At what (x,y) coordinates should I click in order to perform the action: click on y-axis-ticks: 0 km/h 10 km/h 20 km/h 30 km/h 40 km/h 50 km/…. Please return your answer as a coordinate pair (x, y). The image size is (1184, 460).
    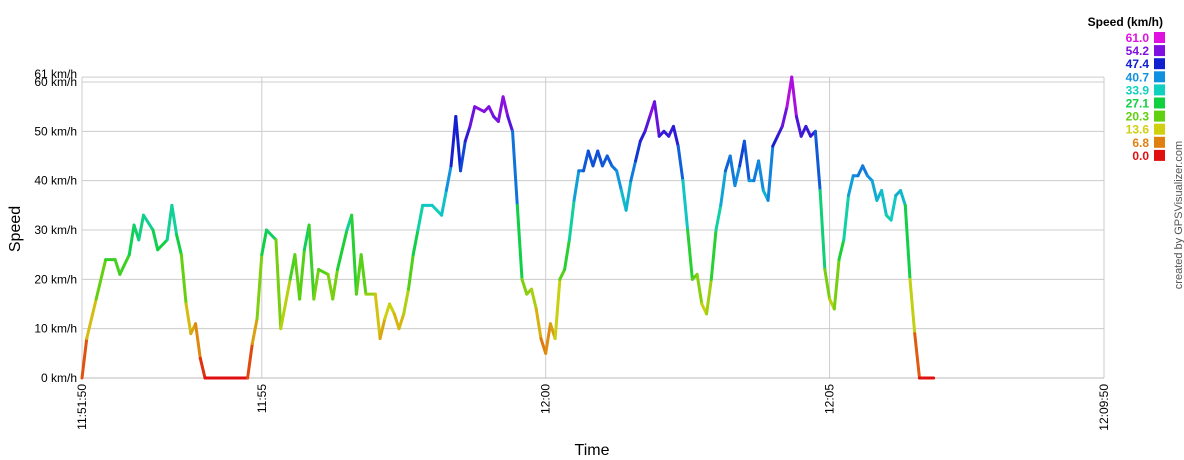
    Looking at the image, I should click on (55, 230).